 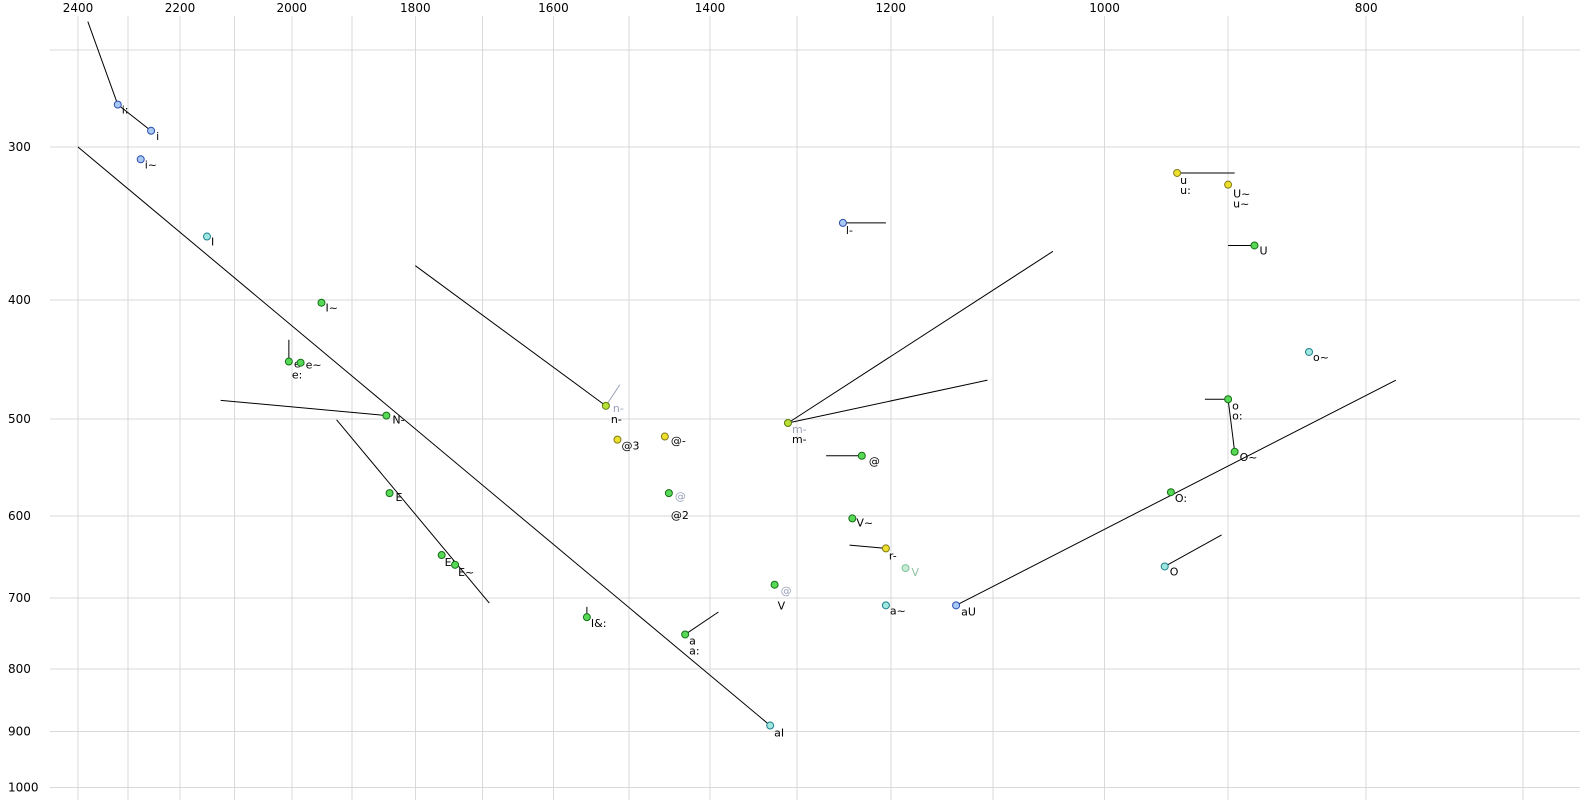 I want to click on data-point-U, so click(x=1254, y=245).